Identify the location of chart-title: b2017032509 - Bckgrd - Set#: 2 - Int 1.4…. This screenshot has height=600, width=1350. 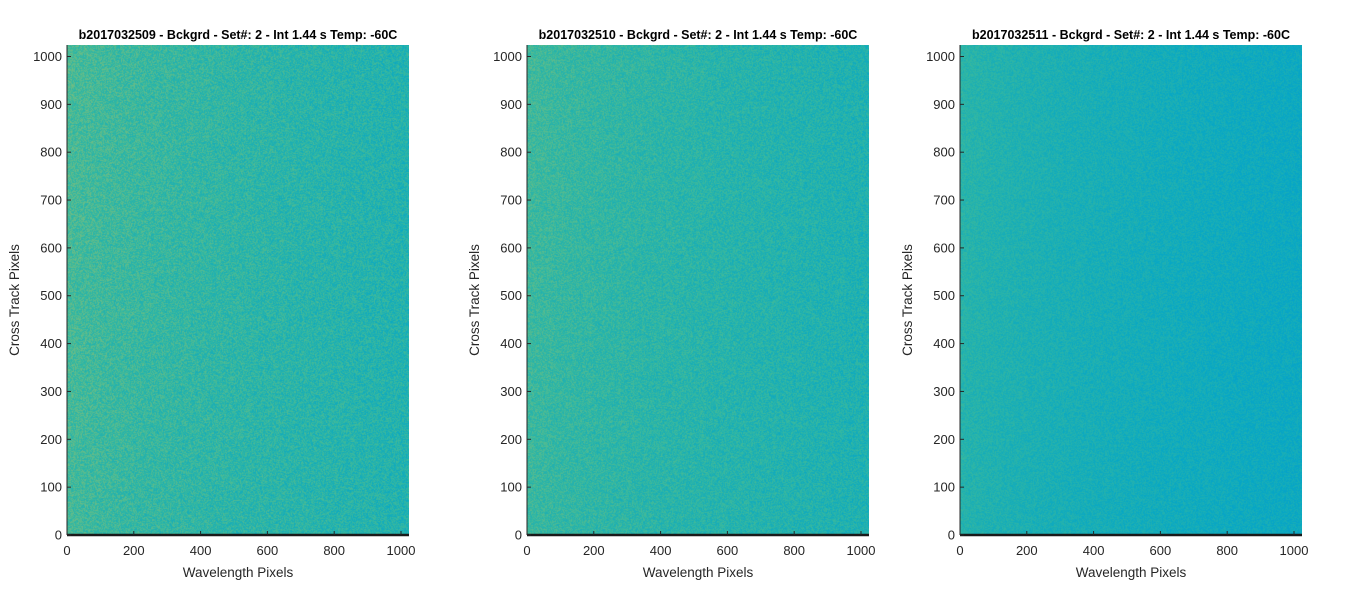
(238, 35).